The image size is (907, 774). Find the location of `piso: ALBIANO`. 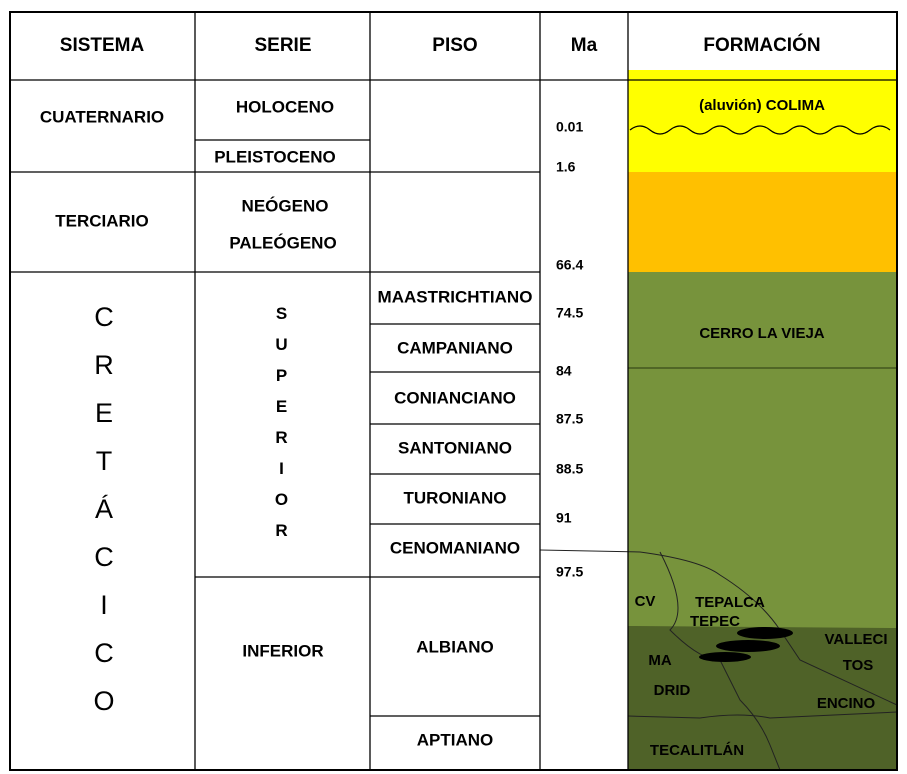

piso: ALBIANO is located at coordinates (454, 646).